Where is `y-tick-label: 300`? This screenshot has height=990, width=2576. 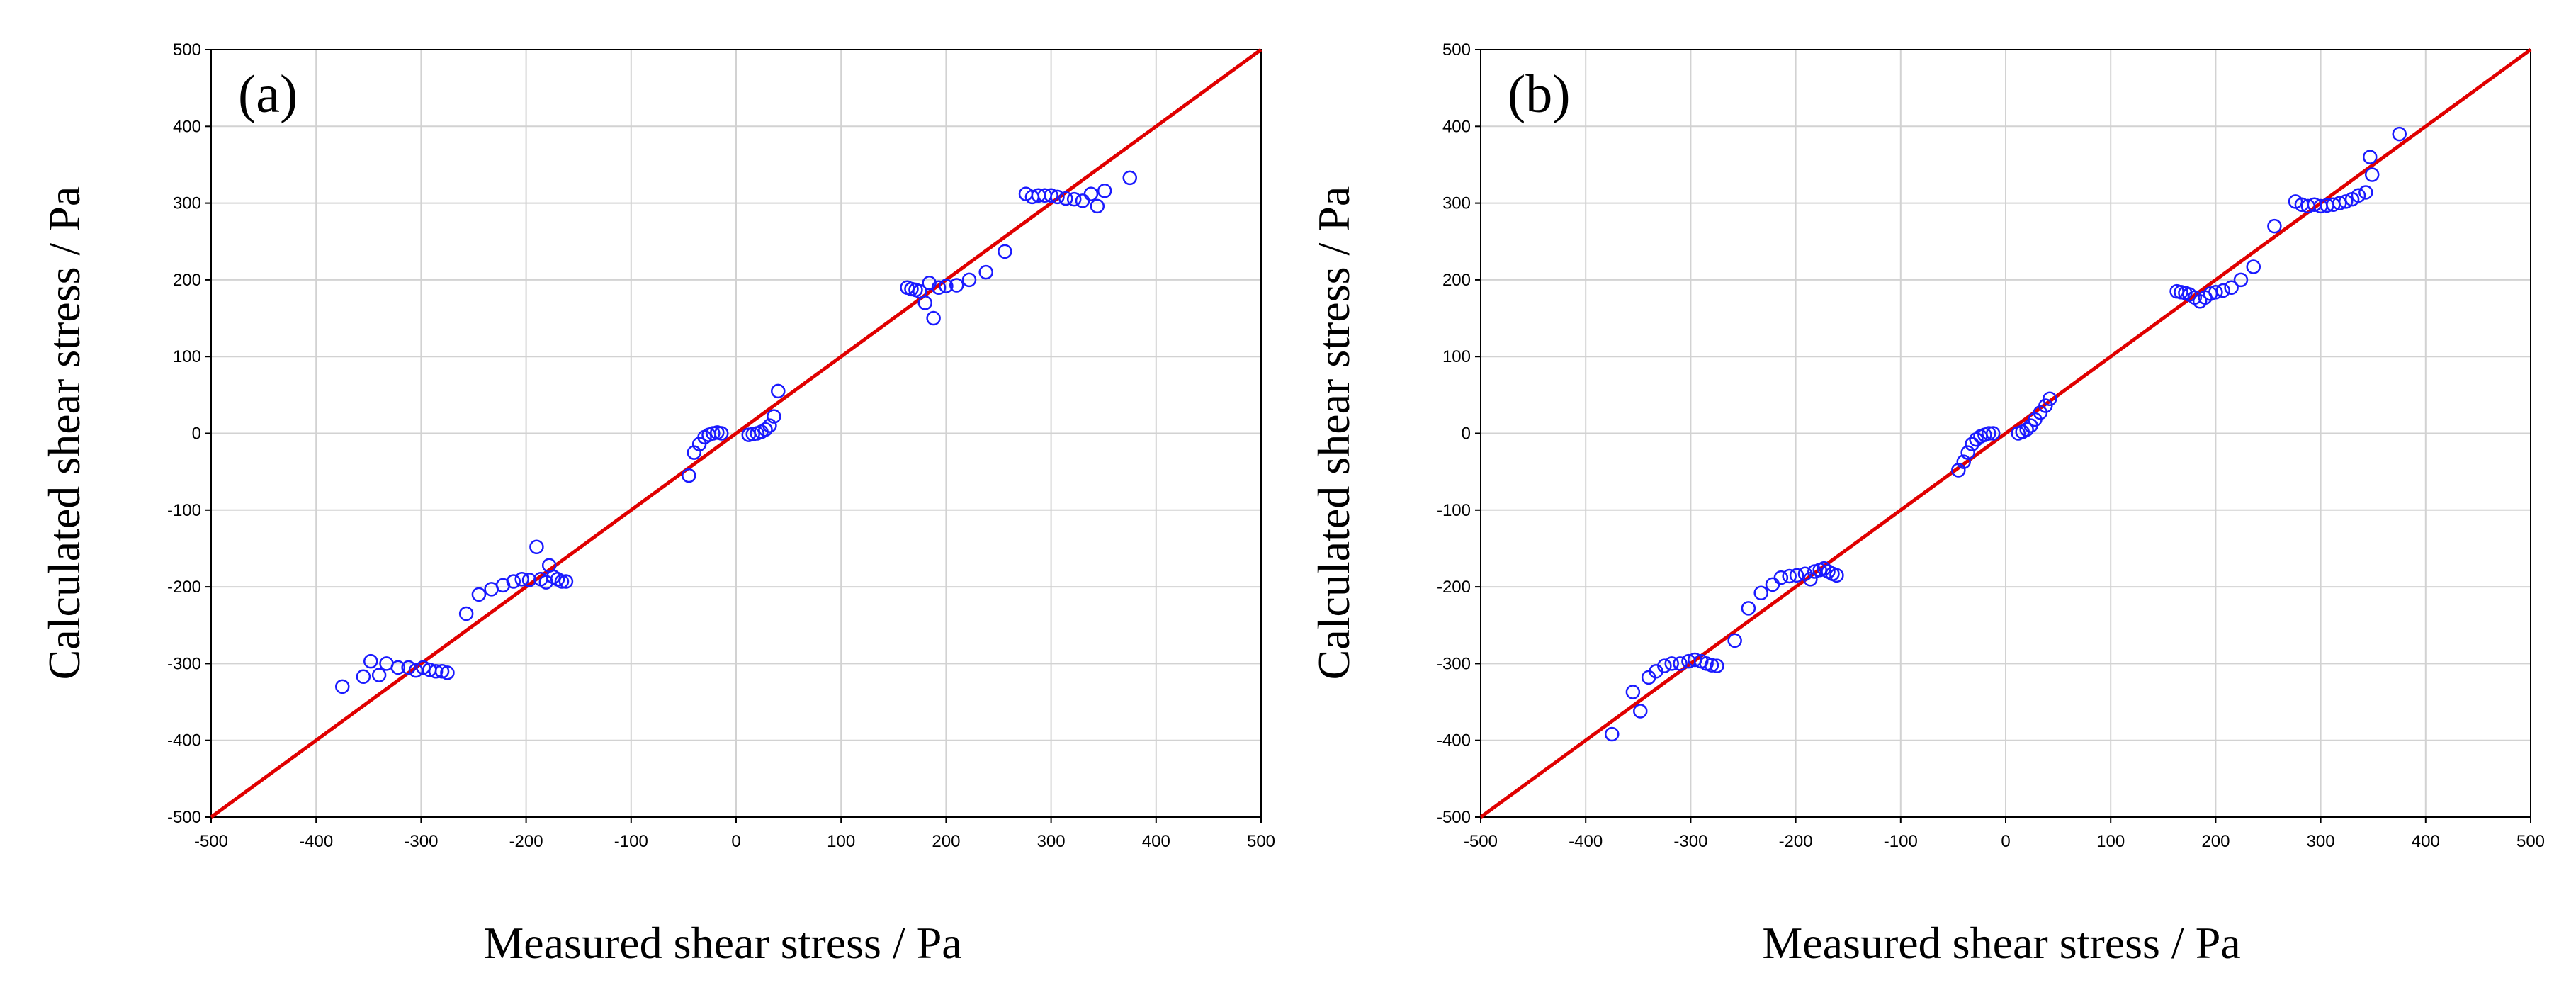
y-tick-label: 300 is located at coordinates (187, 204).